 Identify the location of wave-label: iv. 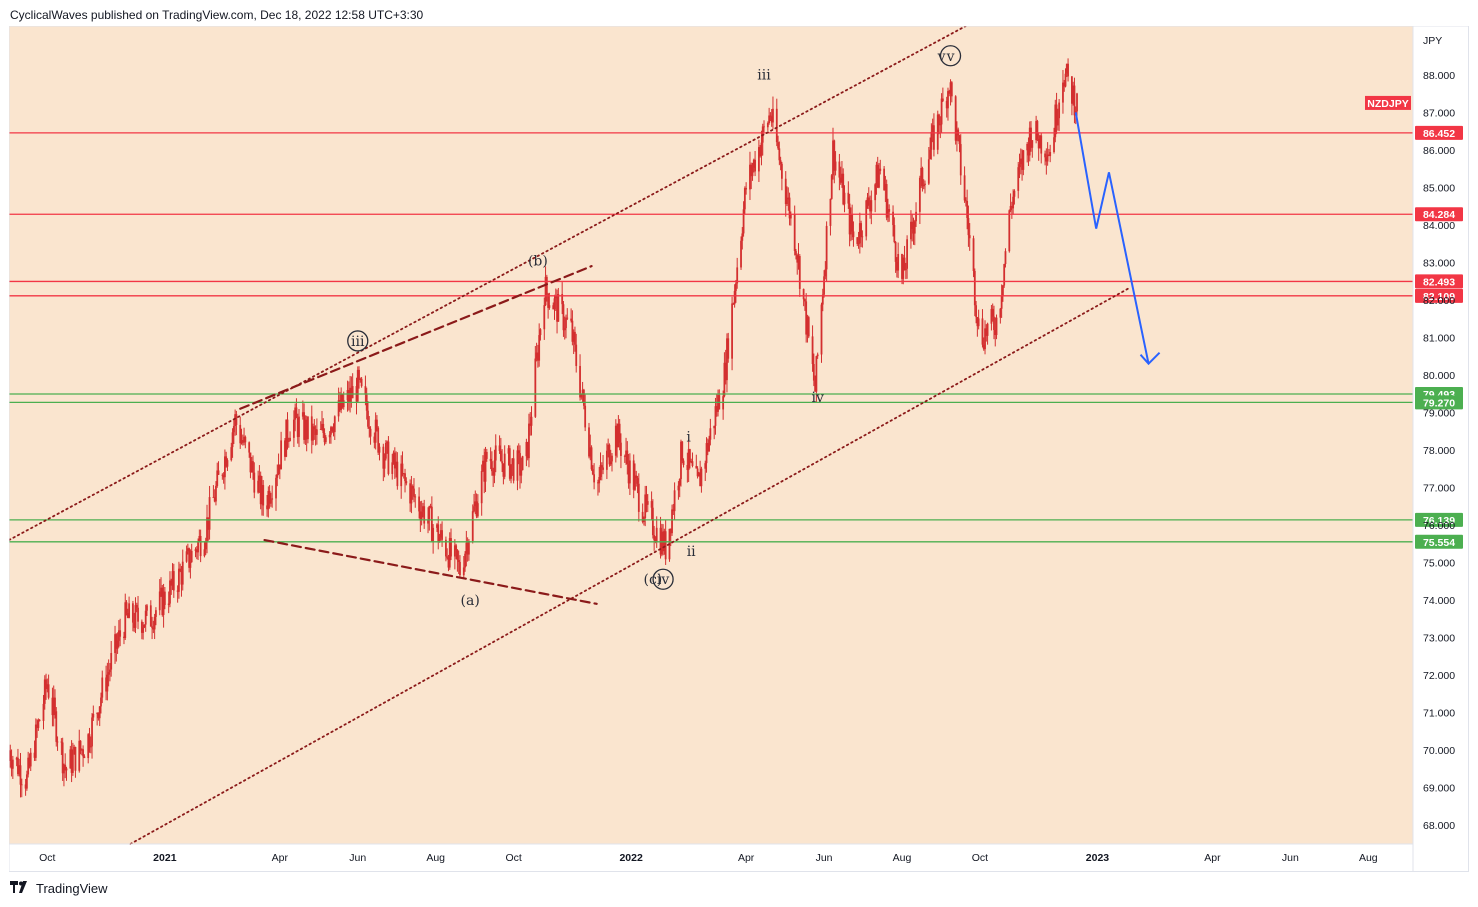
(663, 579).